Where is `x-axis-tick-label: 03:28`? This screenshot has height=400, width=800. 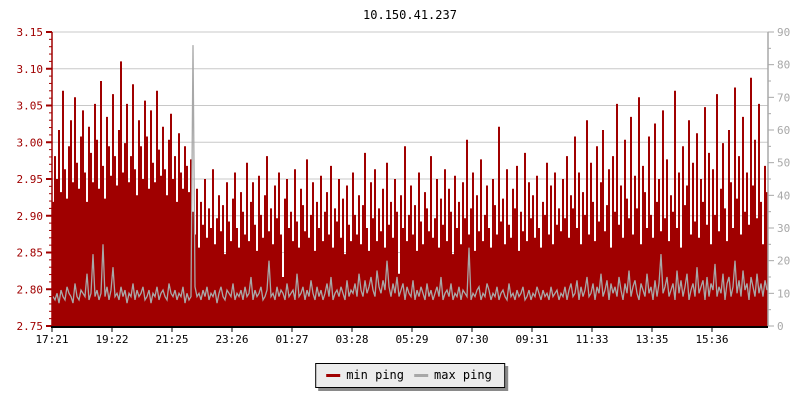
x-axis-tick-label: 03:28 is located at coordinates (351, 339).